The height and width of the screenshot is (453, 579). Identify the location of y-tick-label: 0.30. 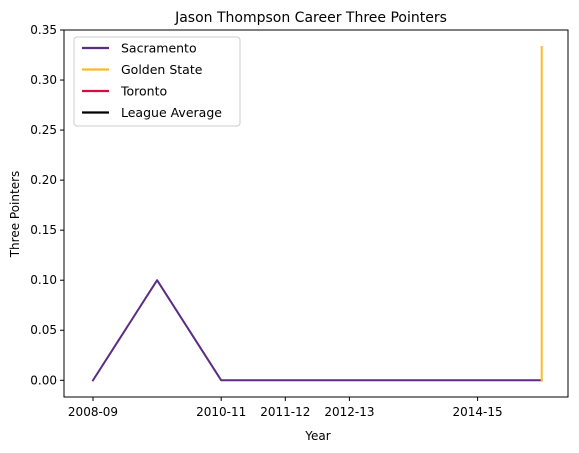
(43, 80).